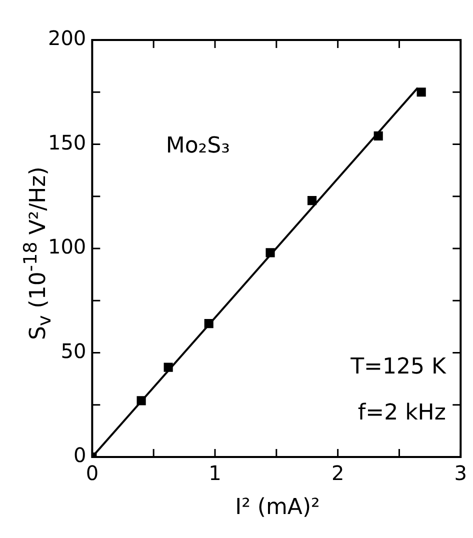  Describe the element at coordinates (79, 455) in the screenshot. I see `y-tick-label: 0` at that location.